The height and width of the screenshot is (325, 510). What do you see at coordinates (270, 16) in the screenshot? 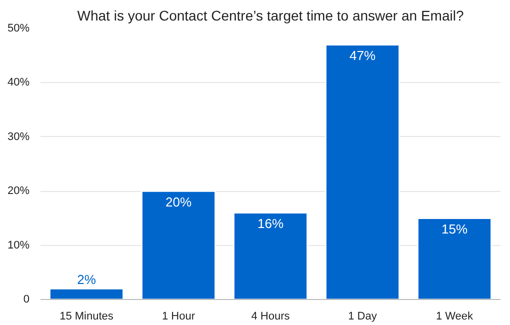
I see `chart-title: What is your Contact Centre’s target time to answer an Email?` at bounding box center [270, 16].